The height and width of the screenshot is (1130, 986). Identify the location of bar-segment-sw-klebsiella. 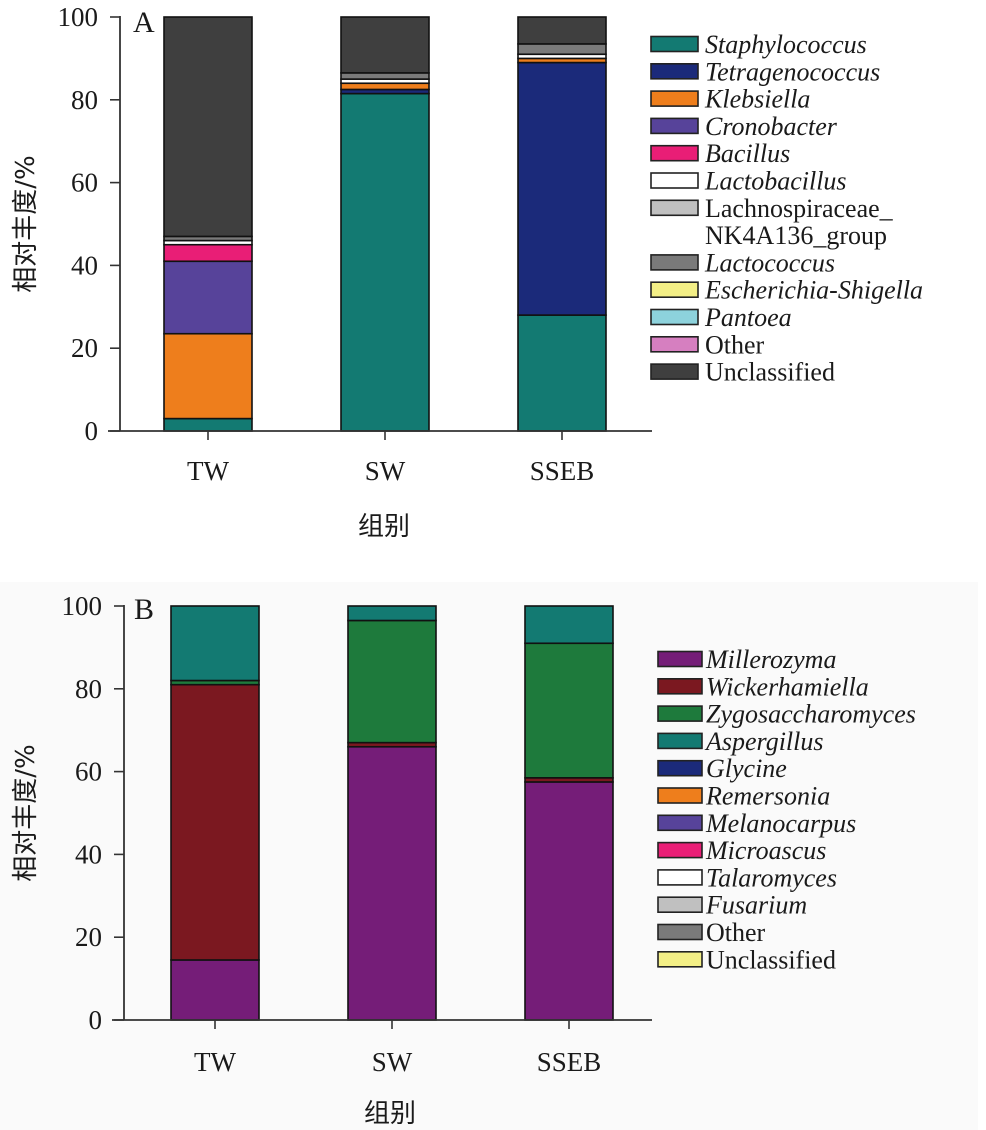
(385, 86).